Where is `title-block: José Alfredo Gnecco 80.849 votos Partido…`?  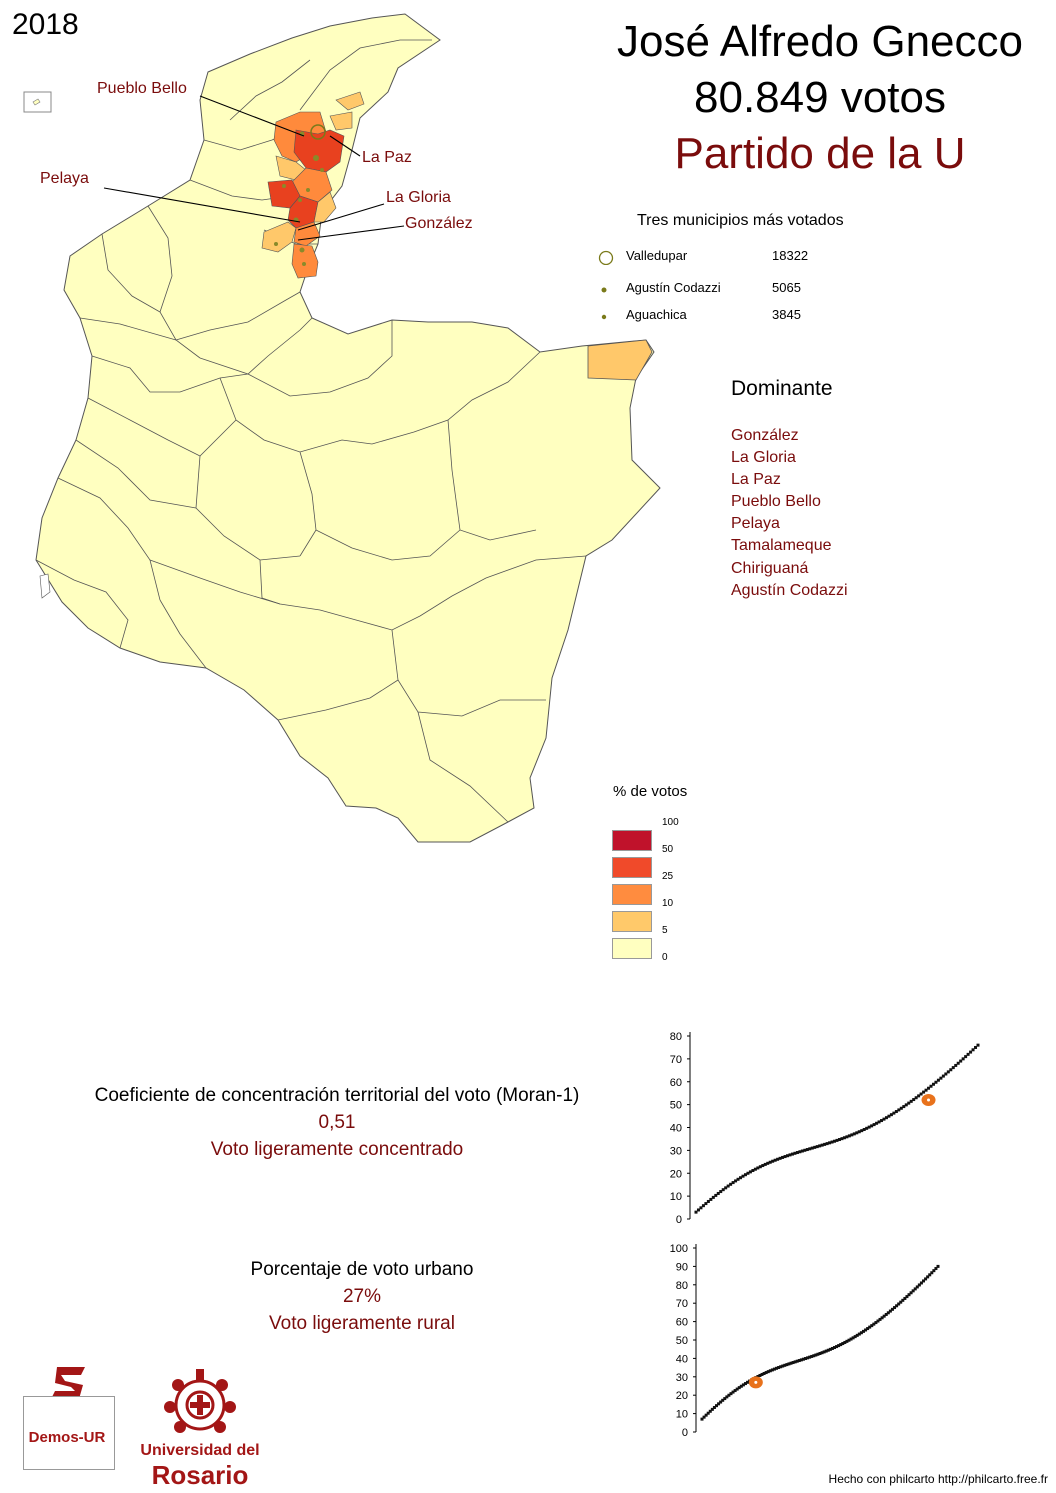 title-block: José Alfredo Gnecco 80.849 votos Partido… is located at coordinates (808, 98).